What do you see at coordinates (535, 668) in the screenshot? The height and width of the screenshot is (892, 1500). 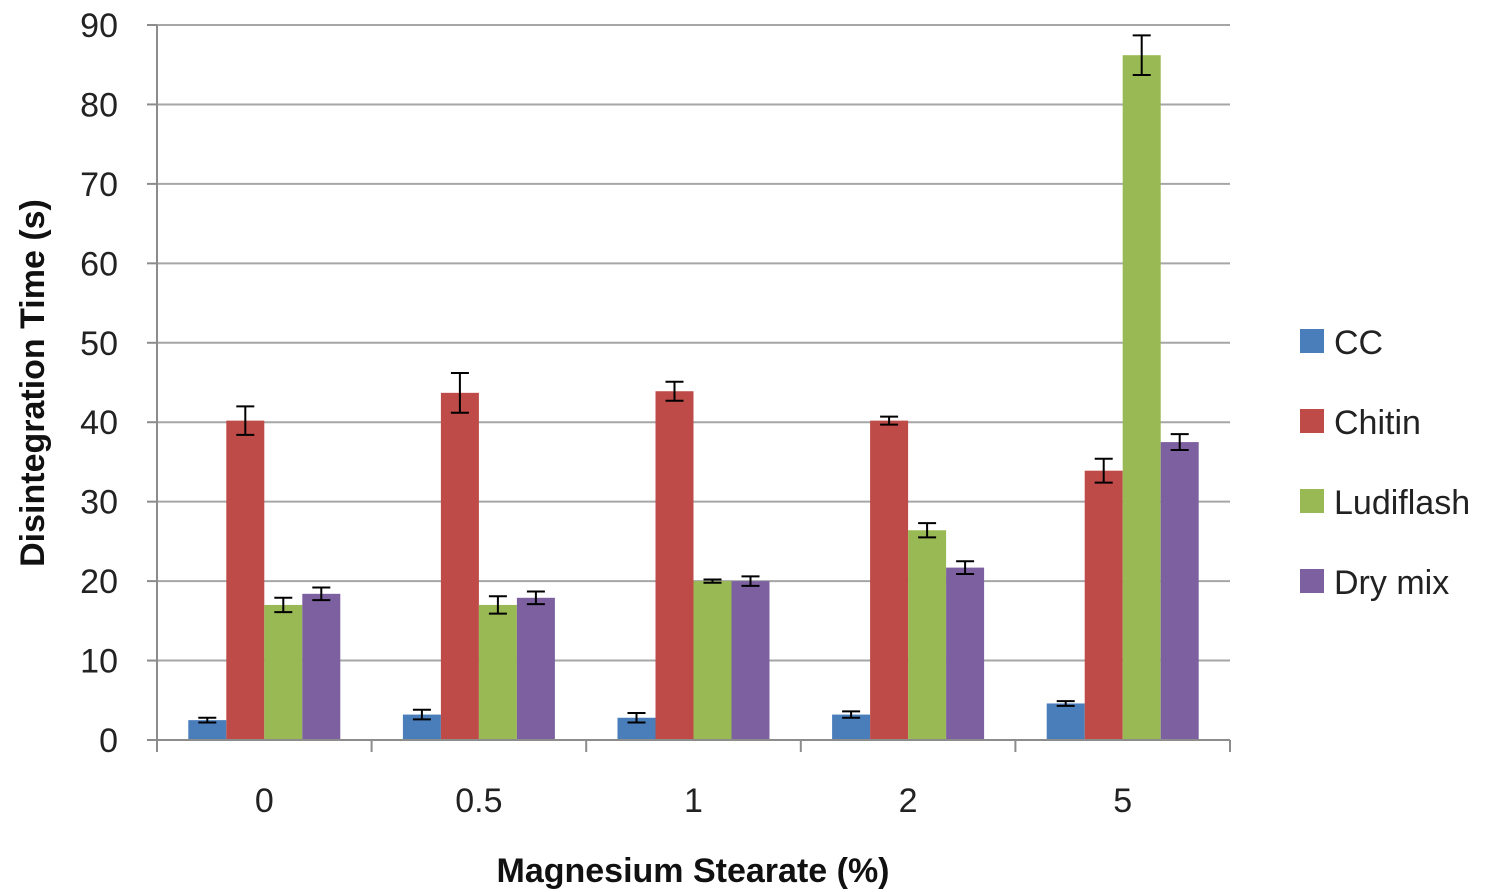 I see `bar-dry-mix-0.5` at bounding box center [535, 668].